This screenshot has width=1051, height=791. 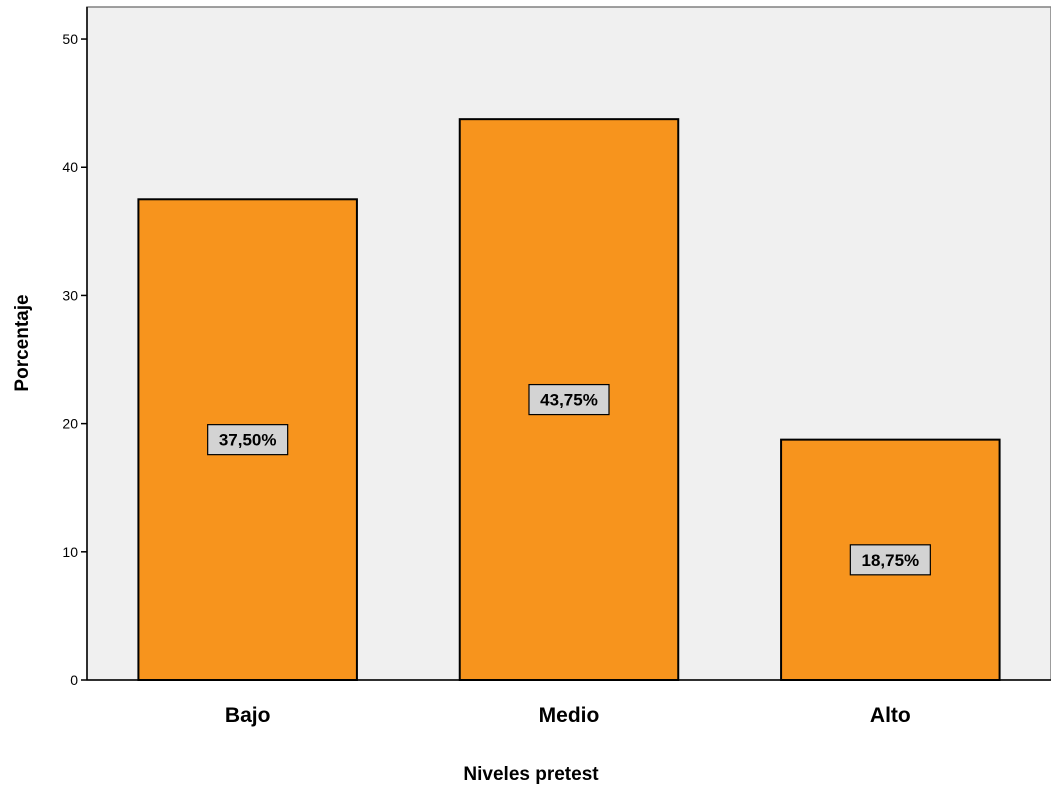 I want to click on x-axis-title: Niveles pretest, so click(x=531, y=774).